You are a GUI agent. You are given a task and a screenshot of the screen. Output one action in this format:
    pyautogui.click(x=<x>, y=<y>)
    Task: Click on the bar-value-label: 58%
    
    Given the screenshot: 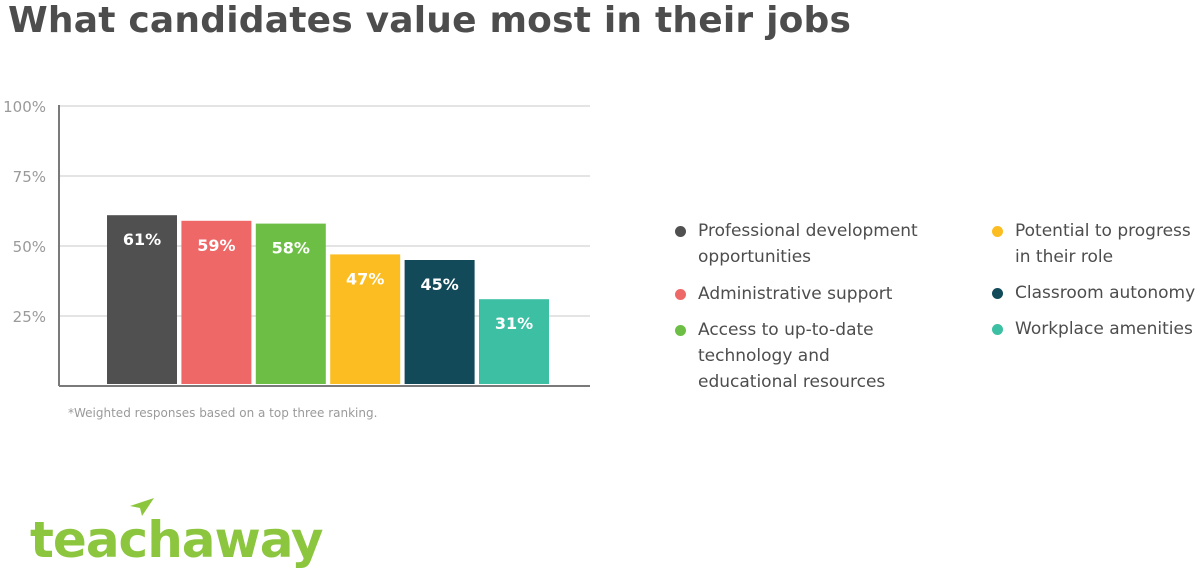 What is the action you would take?
    pyautogui.click(x=291, y=248)
    